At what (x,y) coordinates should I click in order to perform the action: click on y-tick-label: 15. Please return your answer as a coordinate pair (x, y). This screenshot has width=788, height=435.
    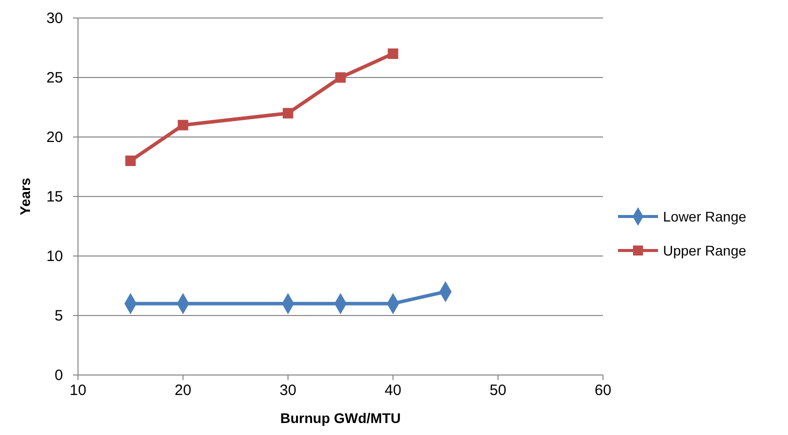
    Looking at the image, I should click on (54, 197).